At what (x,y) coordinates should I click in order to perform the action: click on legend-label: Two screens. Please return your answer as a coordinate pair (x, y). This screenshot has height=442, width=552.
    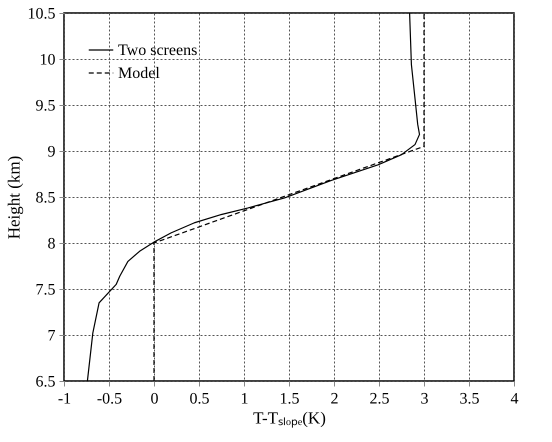
    Looking at the image, I should click on (158, 50).